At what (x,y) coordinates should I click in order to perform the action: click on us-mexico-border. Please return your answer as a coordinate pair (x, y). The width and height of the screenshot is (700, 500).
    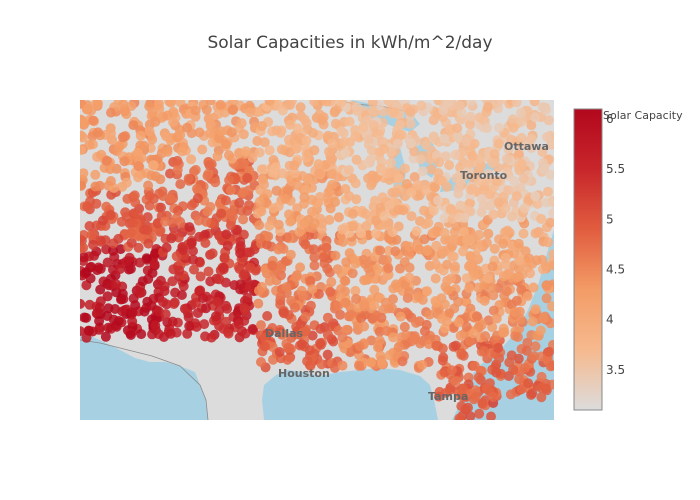
    Looking at the image, I should click on (144, 379).